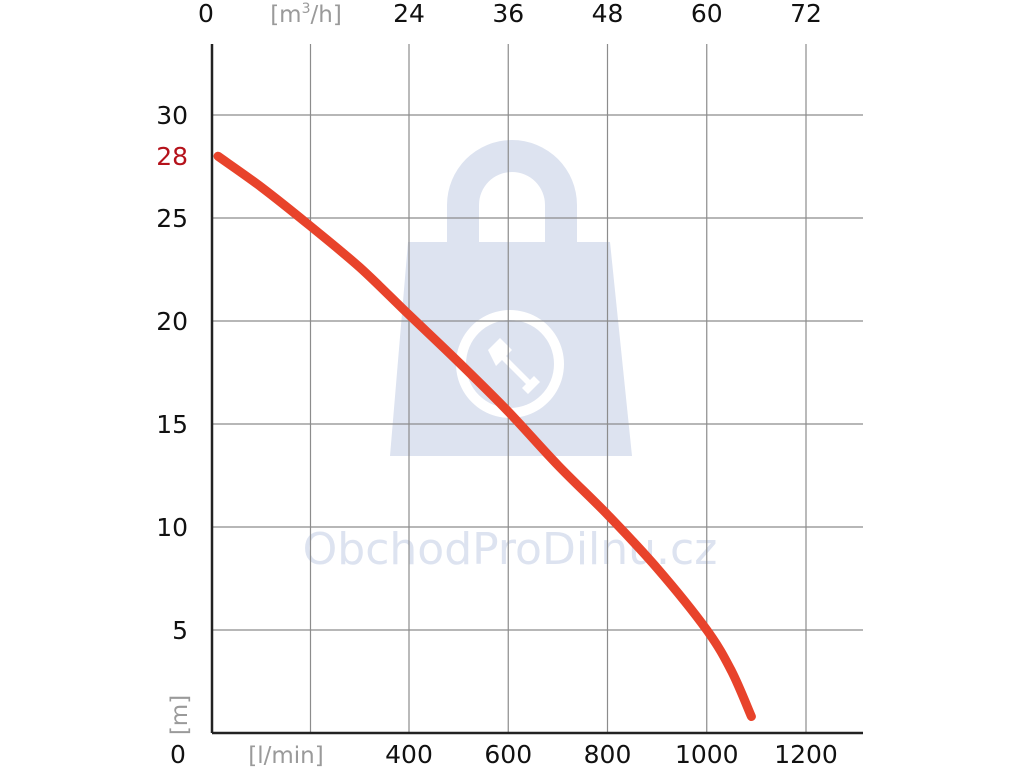  Describe the element at coordinates (707, 754) in the screenshot. I see `x-tick-label-1000: 1000` at that location.